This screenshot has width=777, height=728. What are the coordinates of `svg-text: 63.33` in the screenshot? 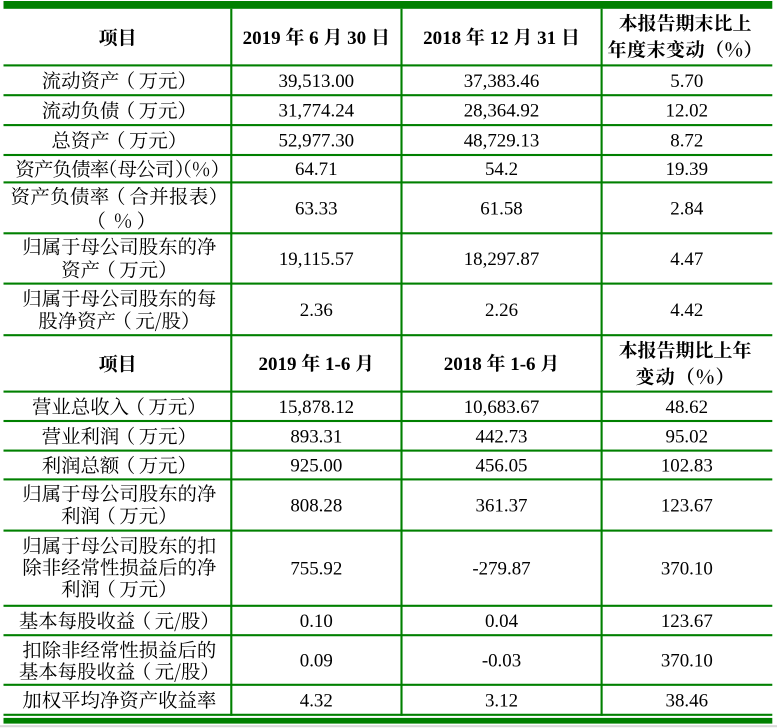 It's located at (316, 208).